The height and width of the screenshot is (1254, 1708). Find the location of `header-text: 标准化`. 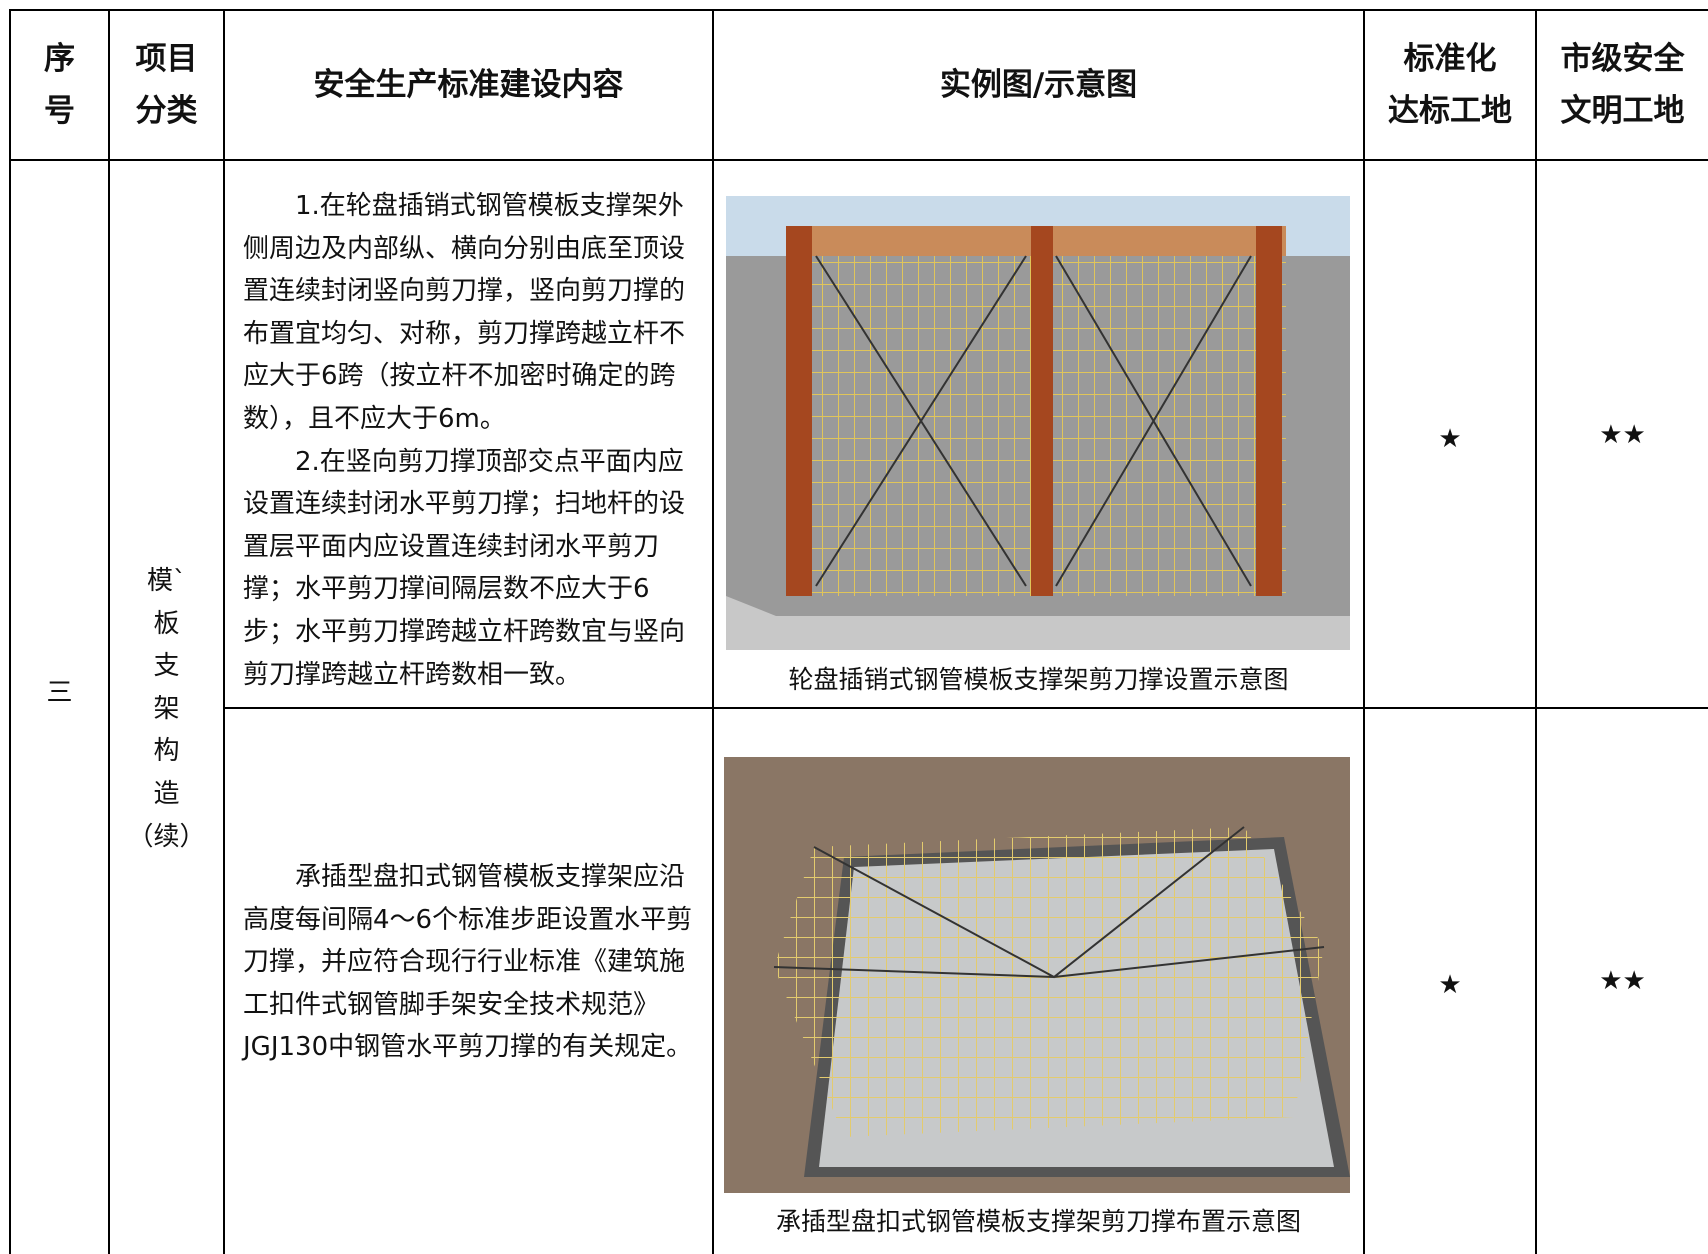

header-text: 标准化 is located at coordinates (1450, 59).